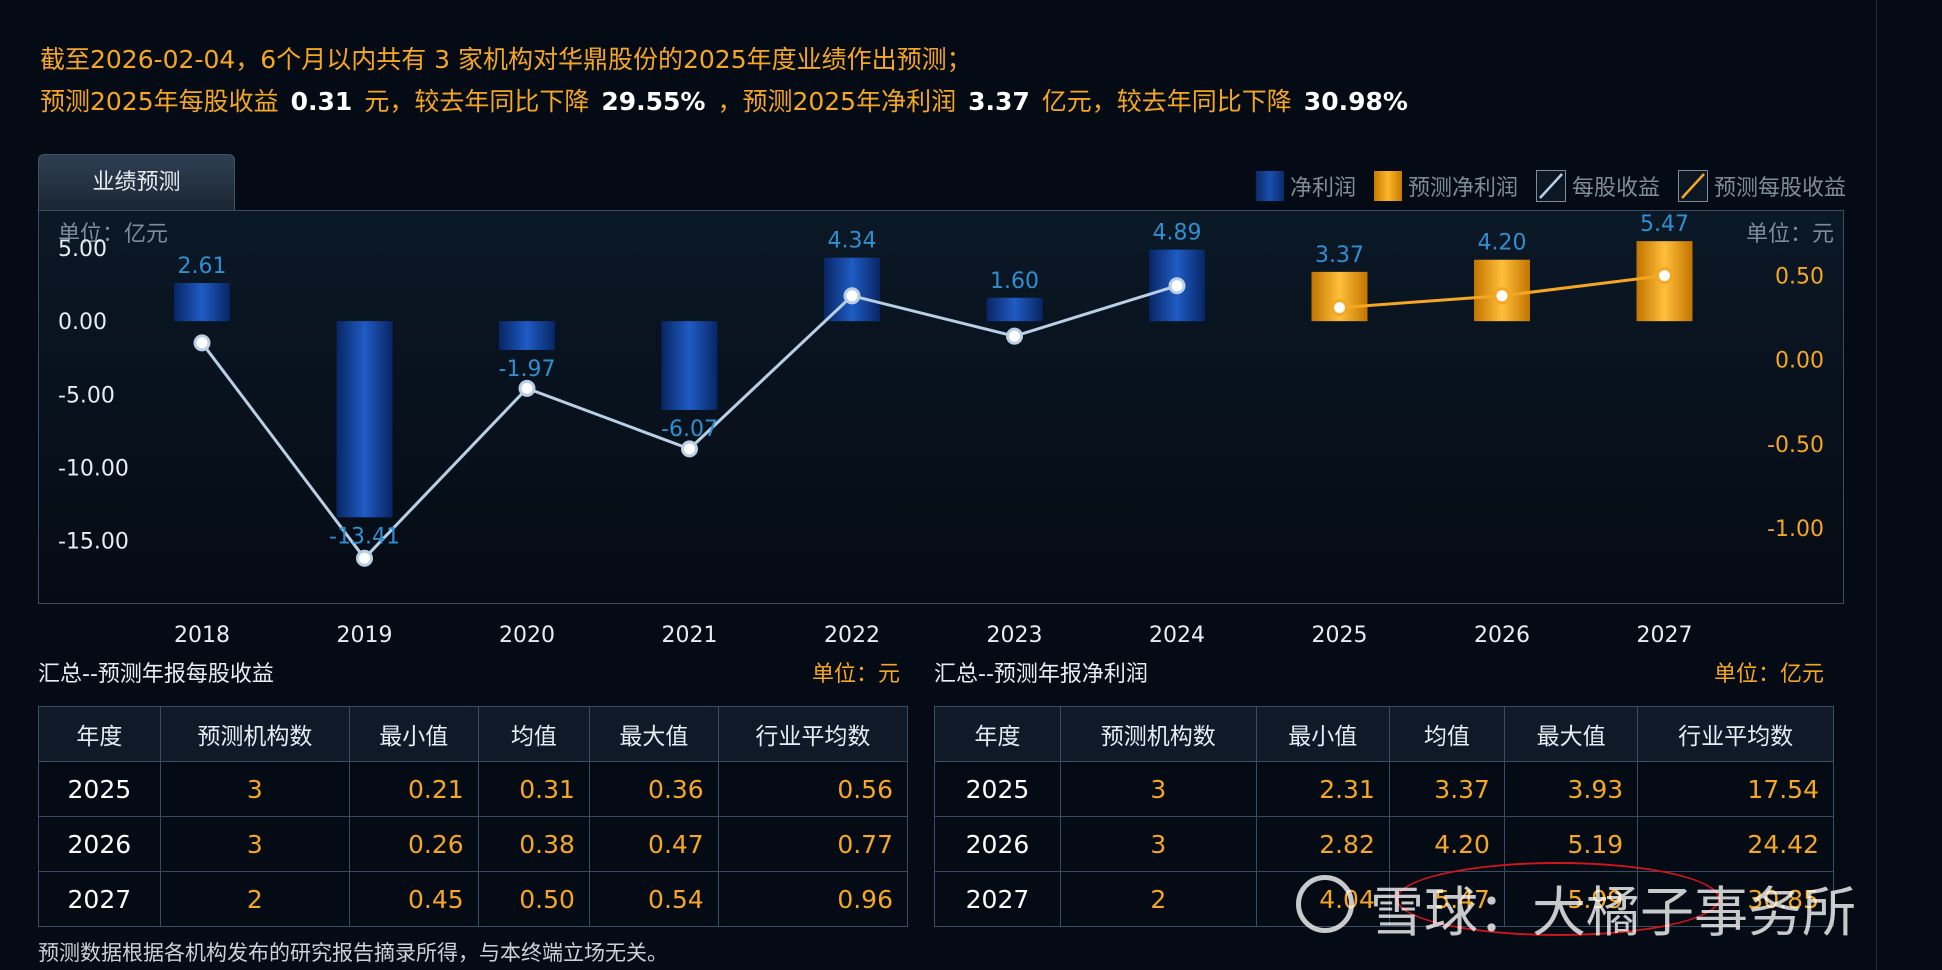  I want to click on table-cell: 24.42, so click(1735, 844).